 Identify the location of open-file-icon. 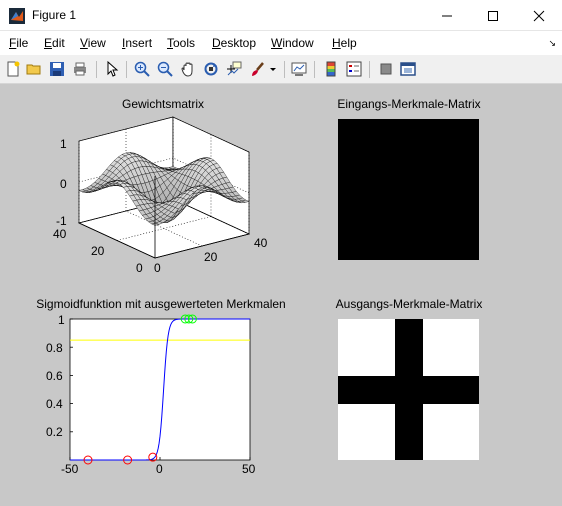
(33, 69).